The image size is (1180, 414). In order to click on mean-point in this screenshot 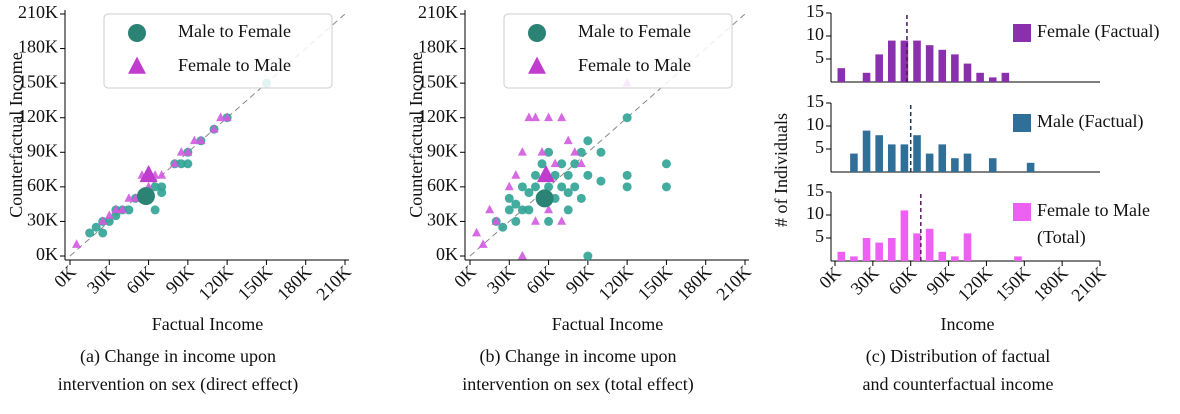, I will do `click(544, 198)`.